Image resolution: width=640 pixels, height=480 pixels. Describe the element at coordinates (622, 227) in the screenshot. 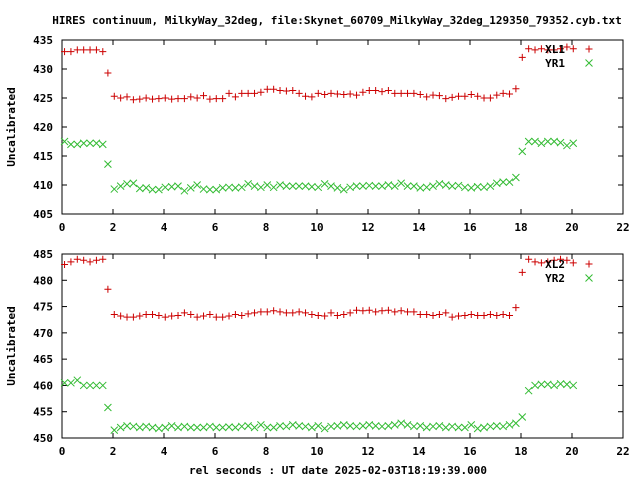

I see `x-tick-label: 22` at that location.